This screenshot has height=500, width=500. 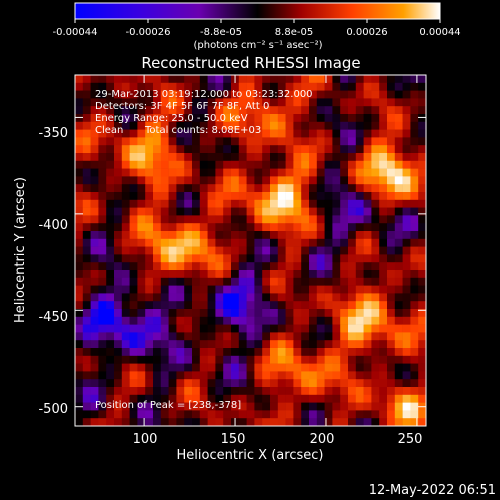 What do you see at coordinates (257, 11) in the screenshot?
I see `colorbar` at bounding box center [257, 11].